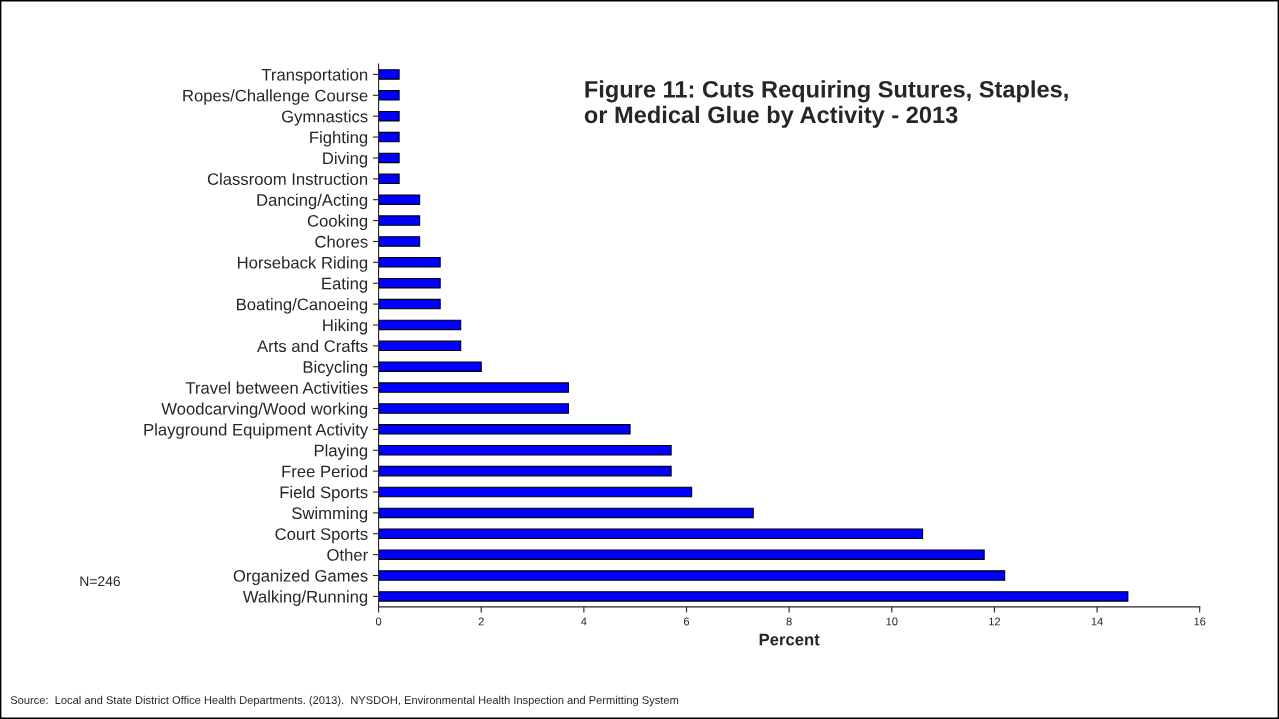 Image resolution: width=1279 pixels, height=719 pixels. I want to click on y-tick-label: Bicycling, so click(335, 368).